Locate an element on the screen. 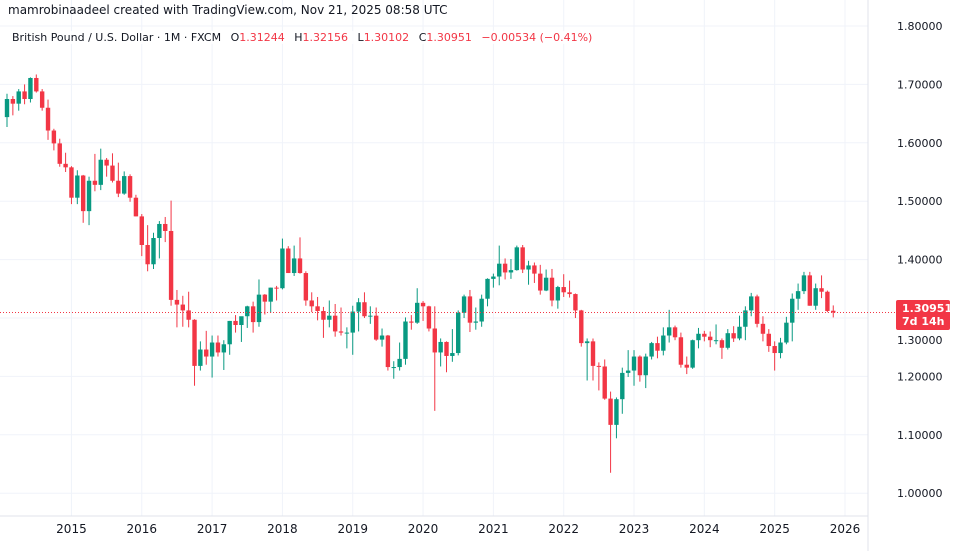 Image resolution: width=961 pixels, height=551 pixels. y-tick-label: 1.50000 is located at coordinates (920, 201).